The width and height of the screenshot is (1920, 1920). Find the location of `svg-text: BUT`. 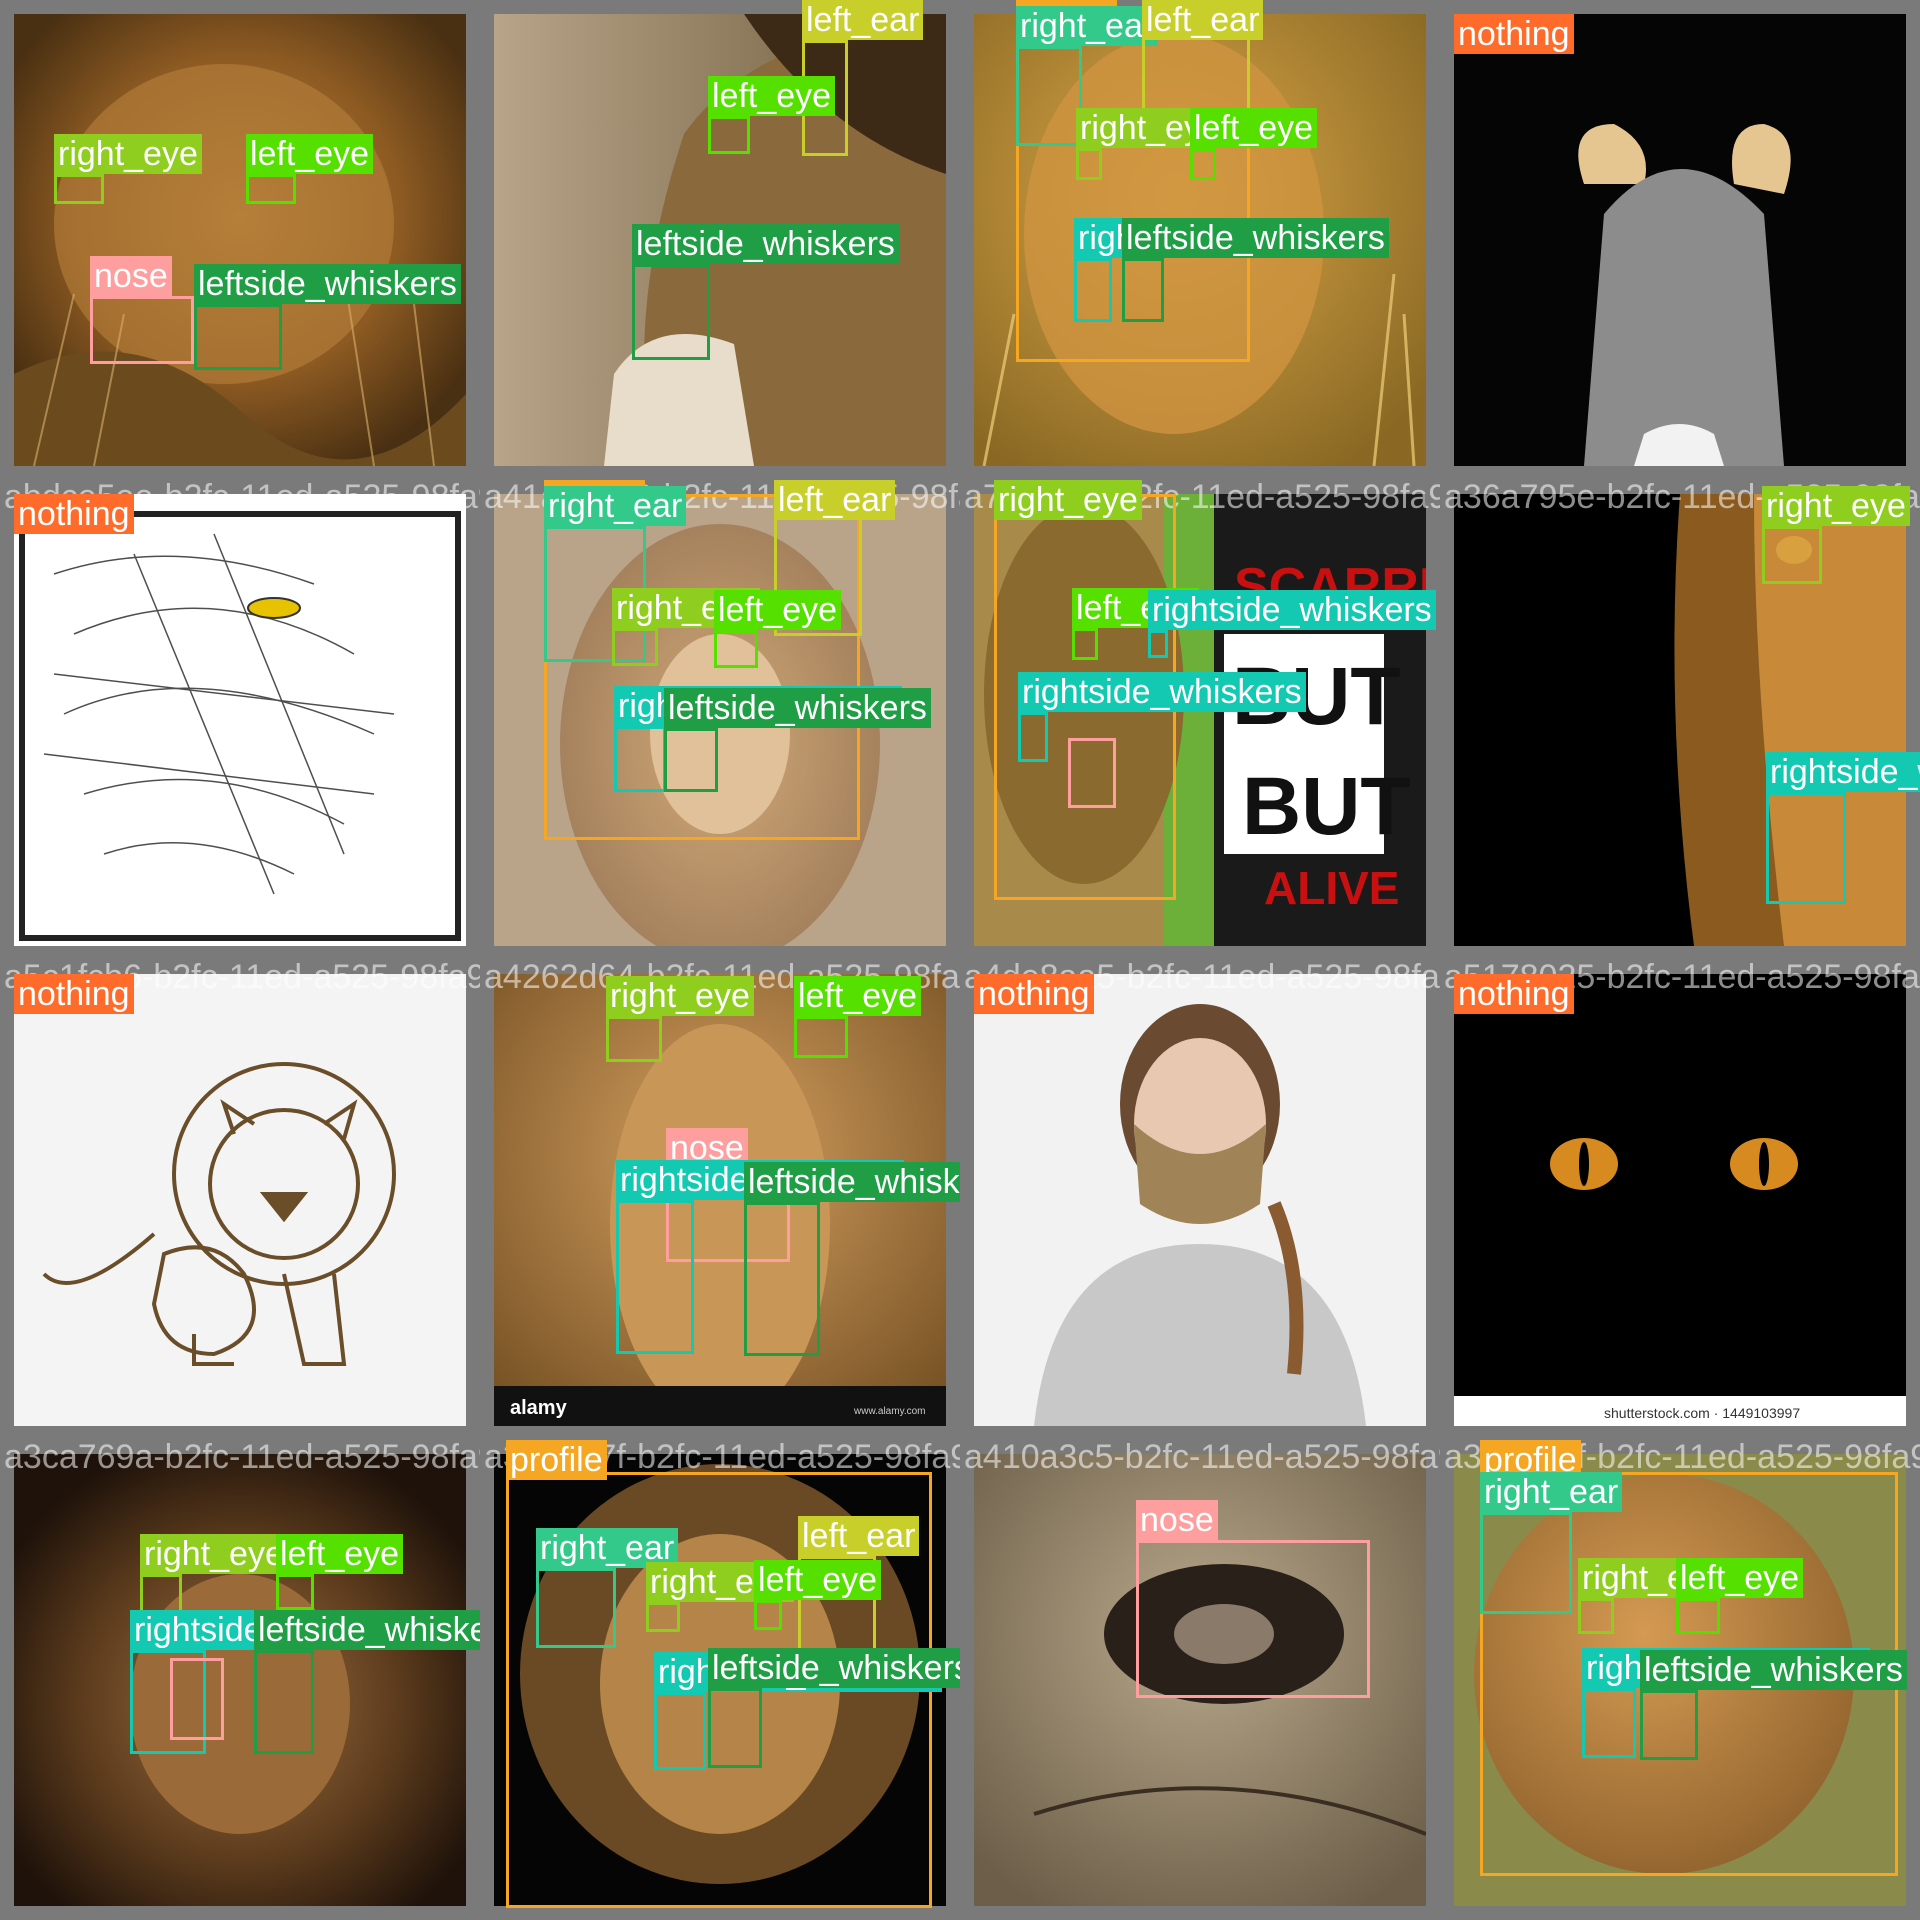

svg-text: BUT is located at coordinates (1326, 806).